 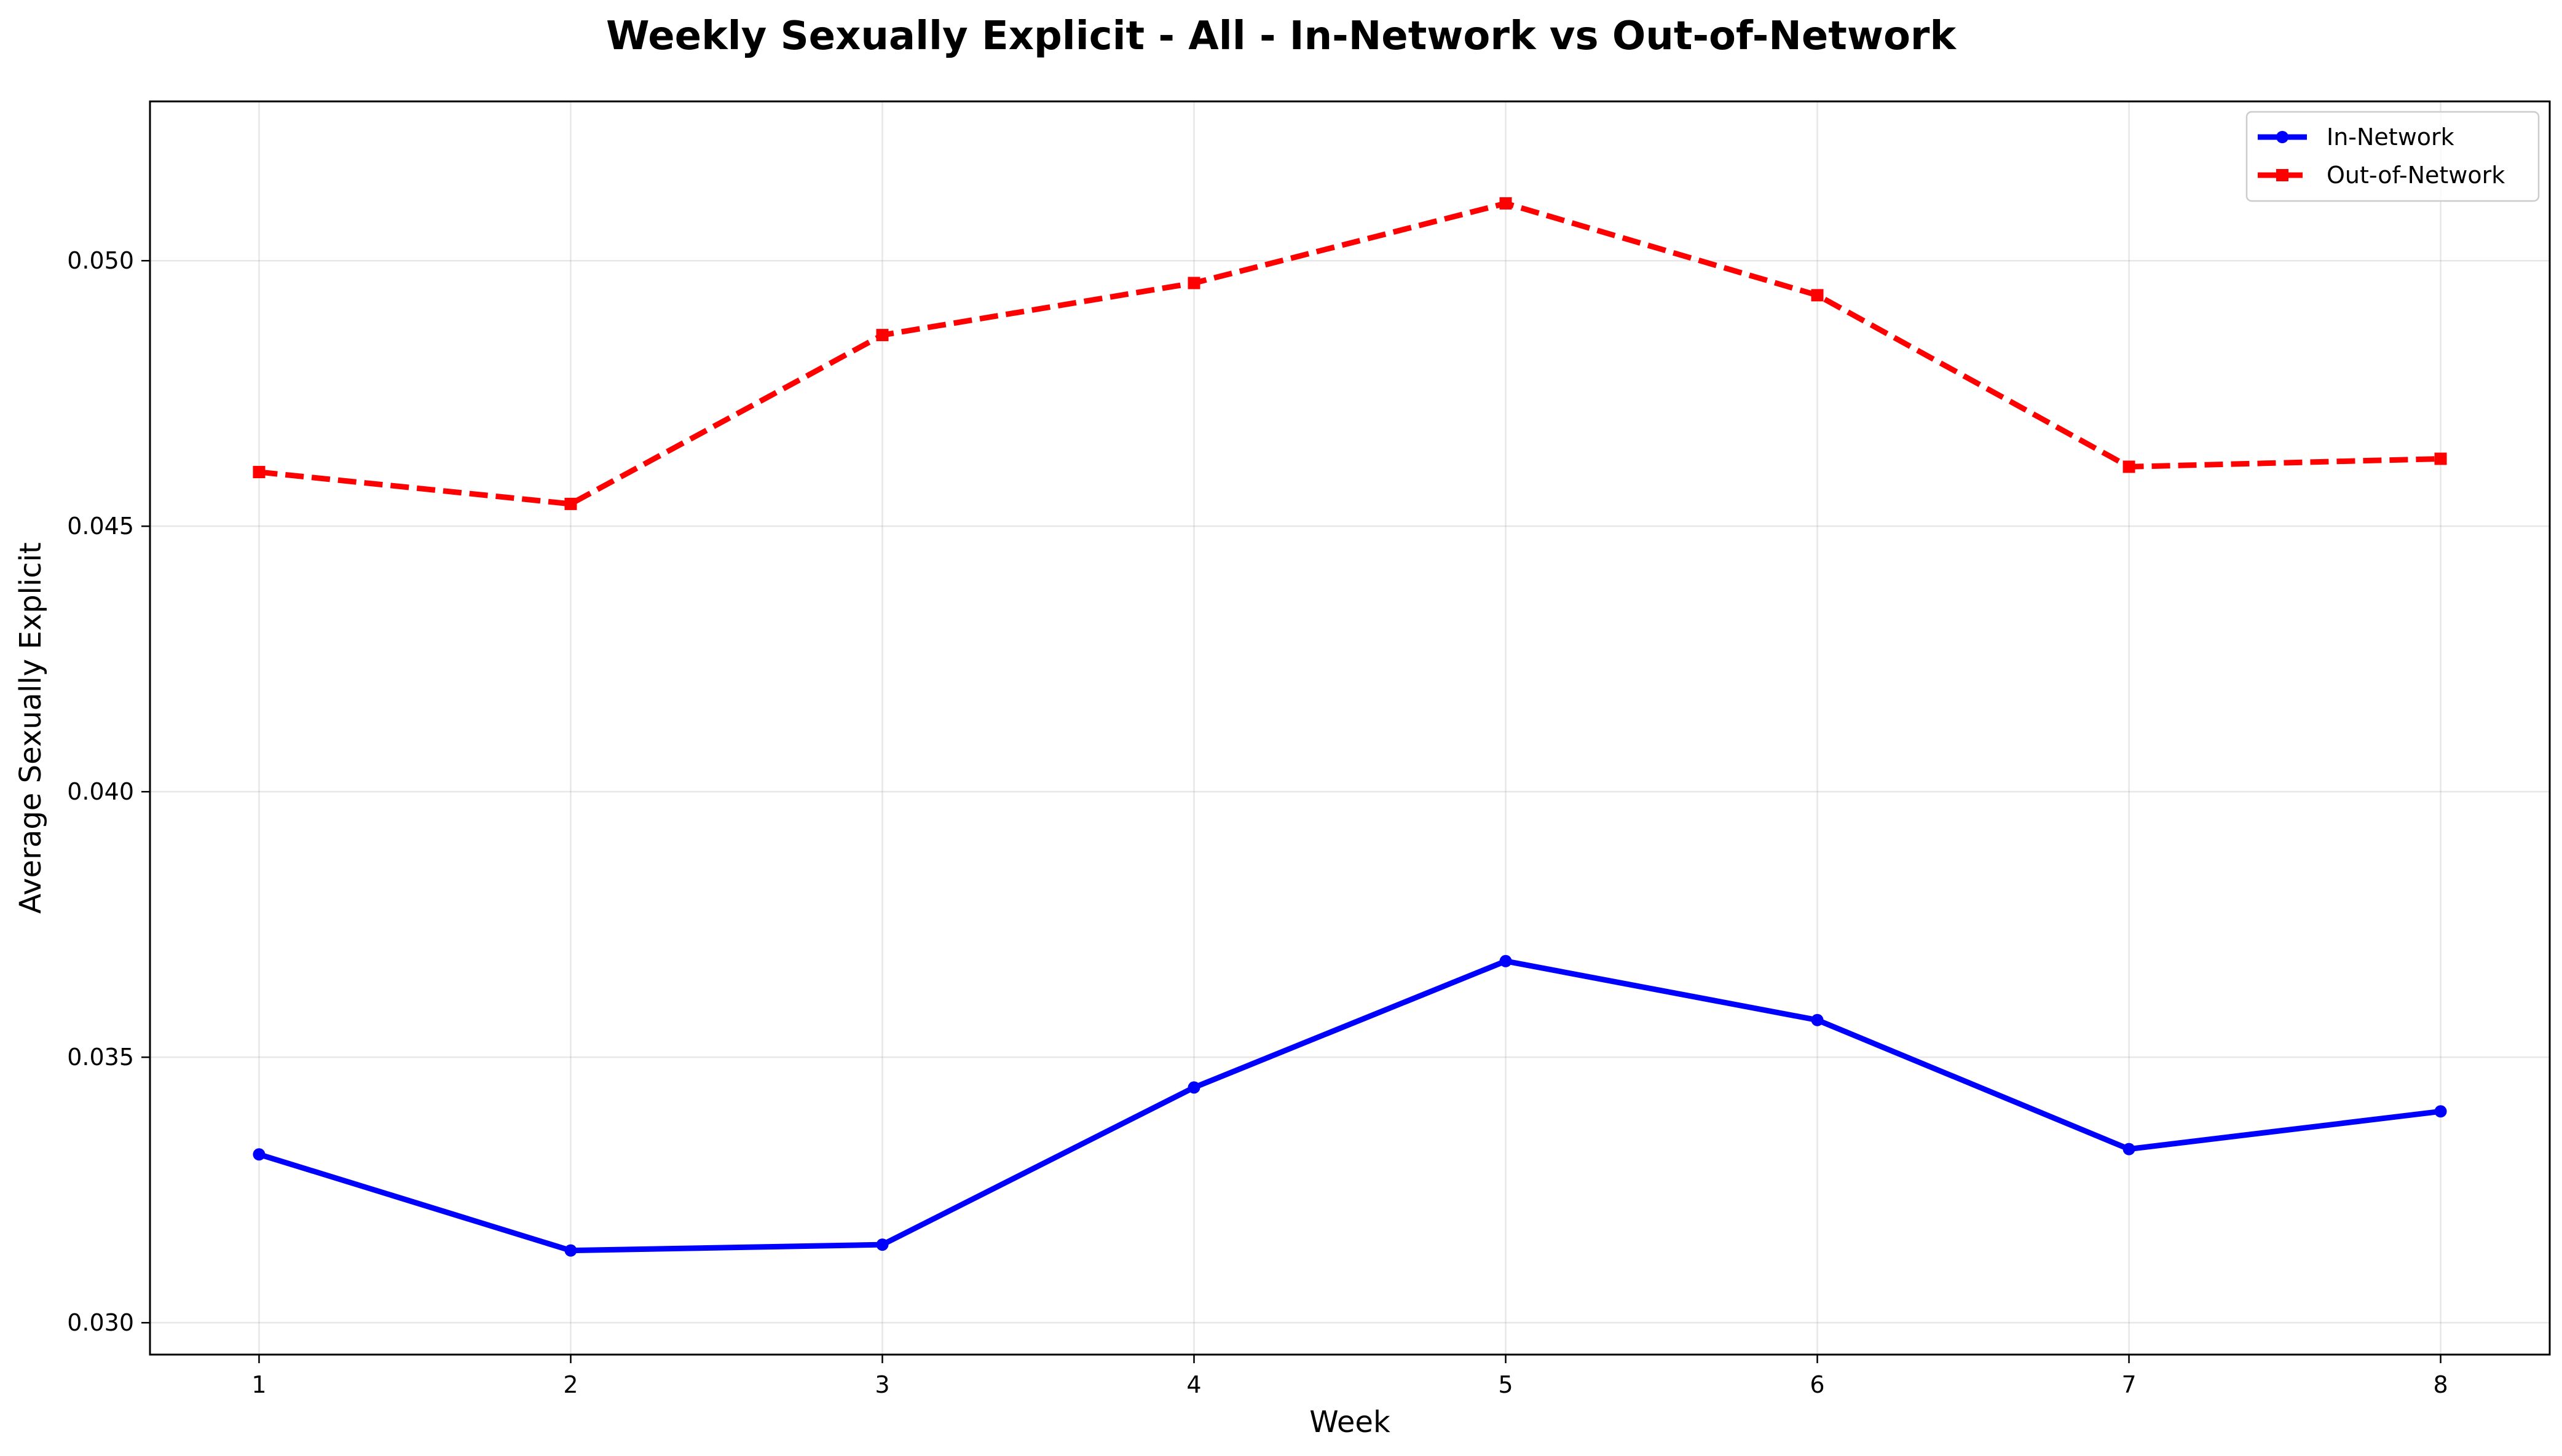 I want to click on x-tick-label: 3, so click(x=882, y=1384).